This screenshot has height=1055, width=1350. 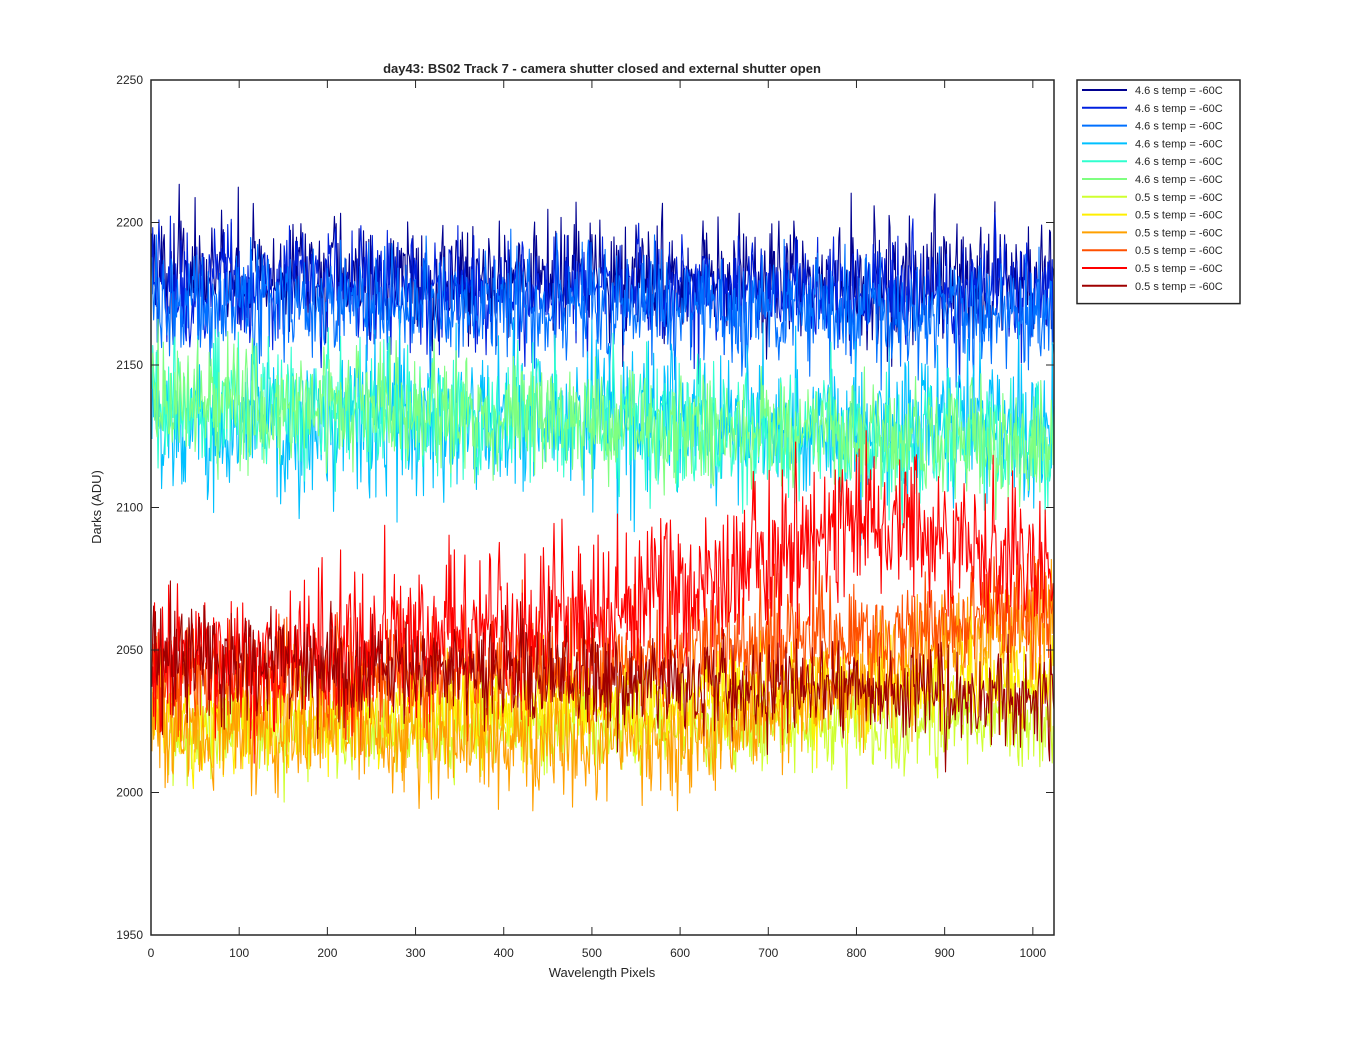 I want to click on x-axis-label: Wavelength Pixels, so click(x=602, y=972).